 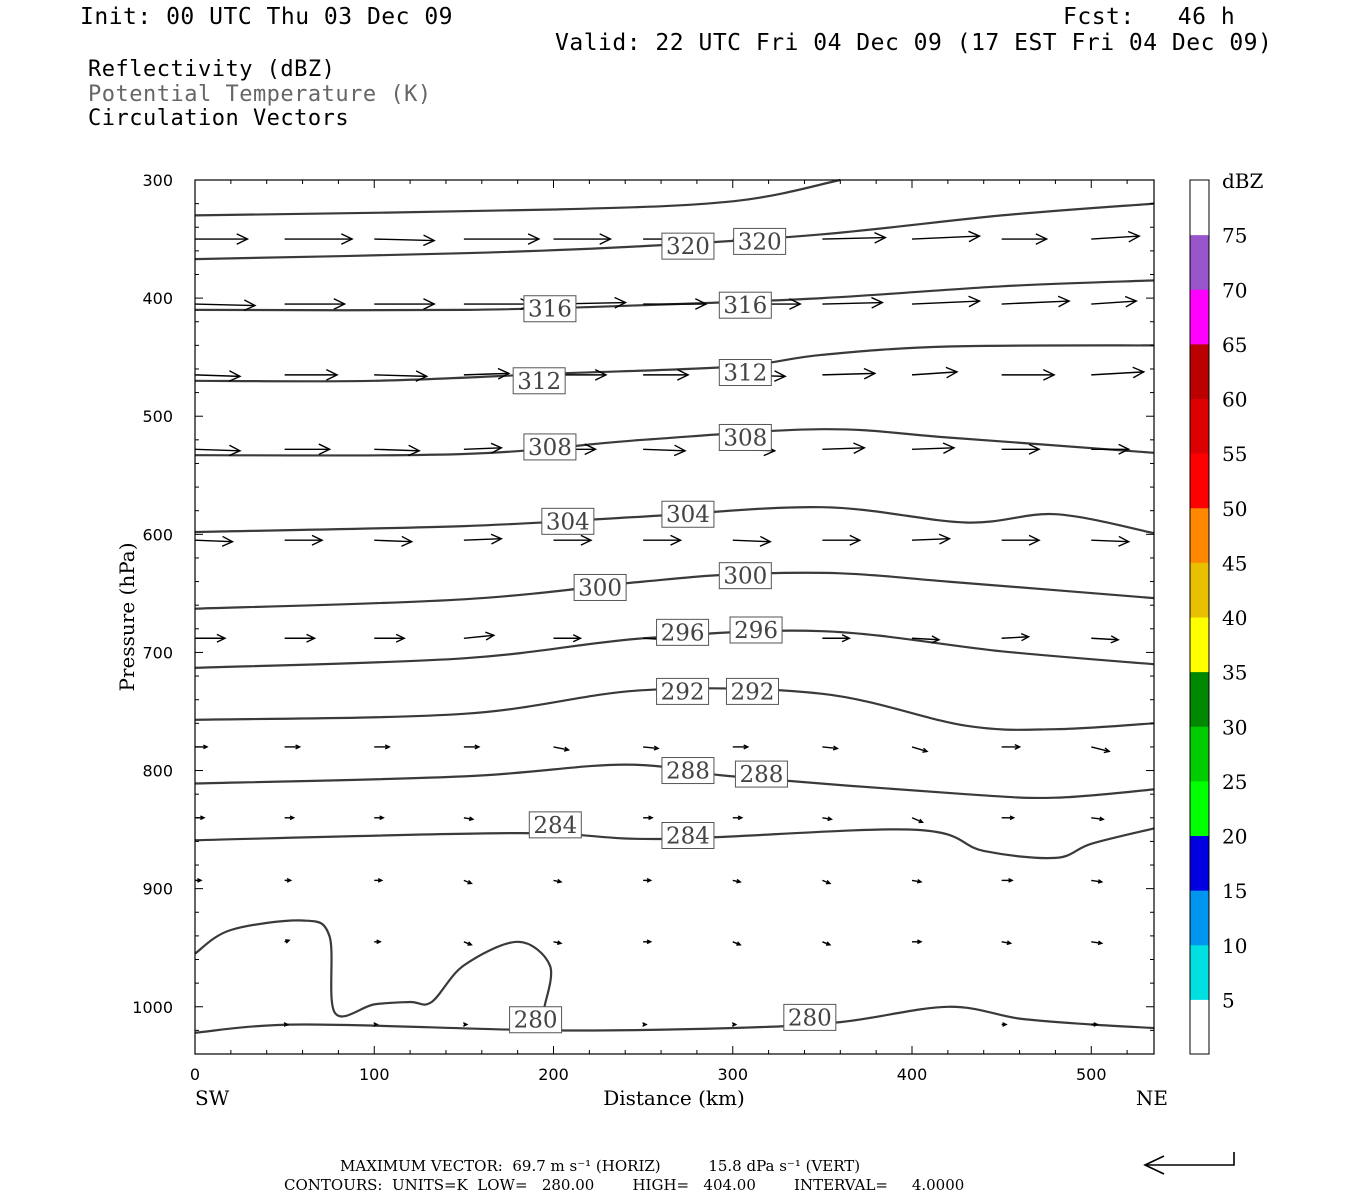 I want to click on field-potential-temperature: Potential Temperature (K), so click(x=260, y=94).